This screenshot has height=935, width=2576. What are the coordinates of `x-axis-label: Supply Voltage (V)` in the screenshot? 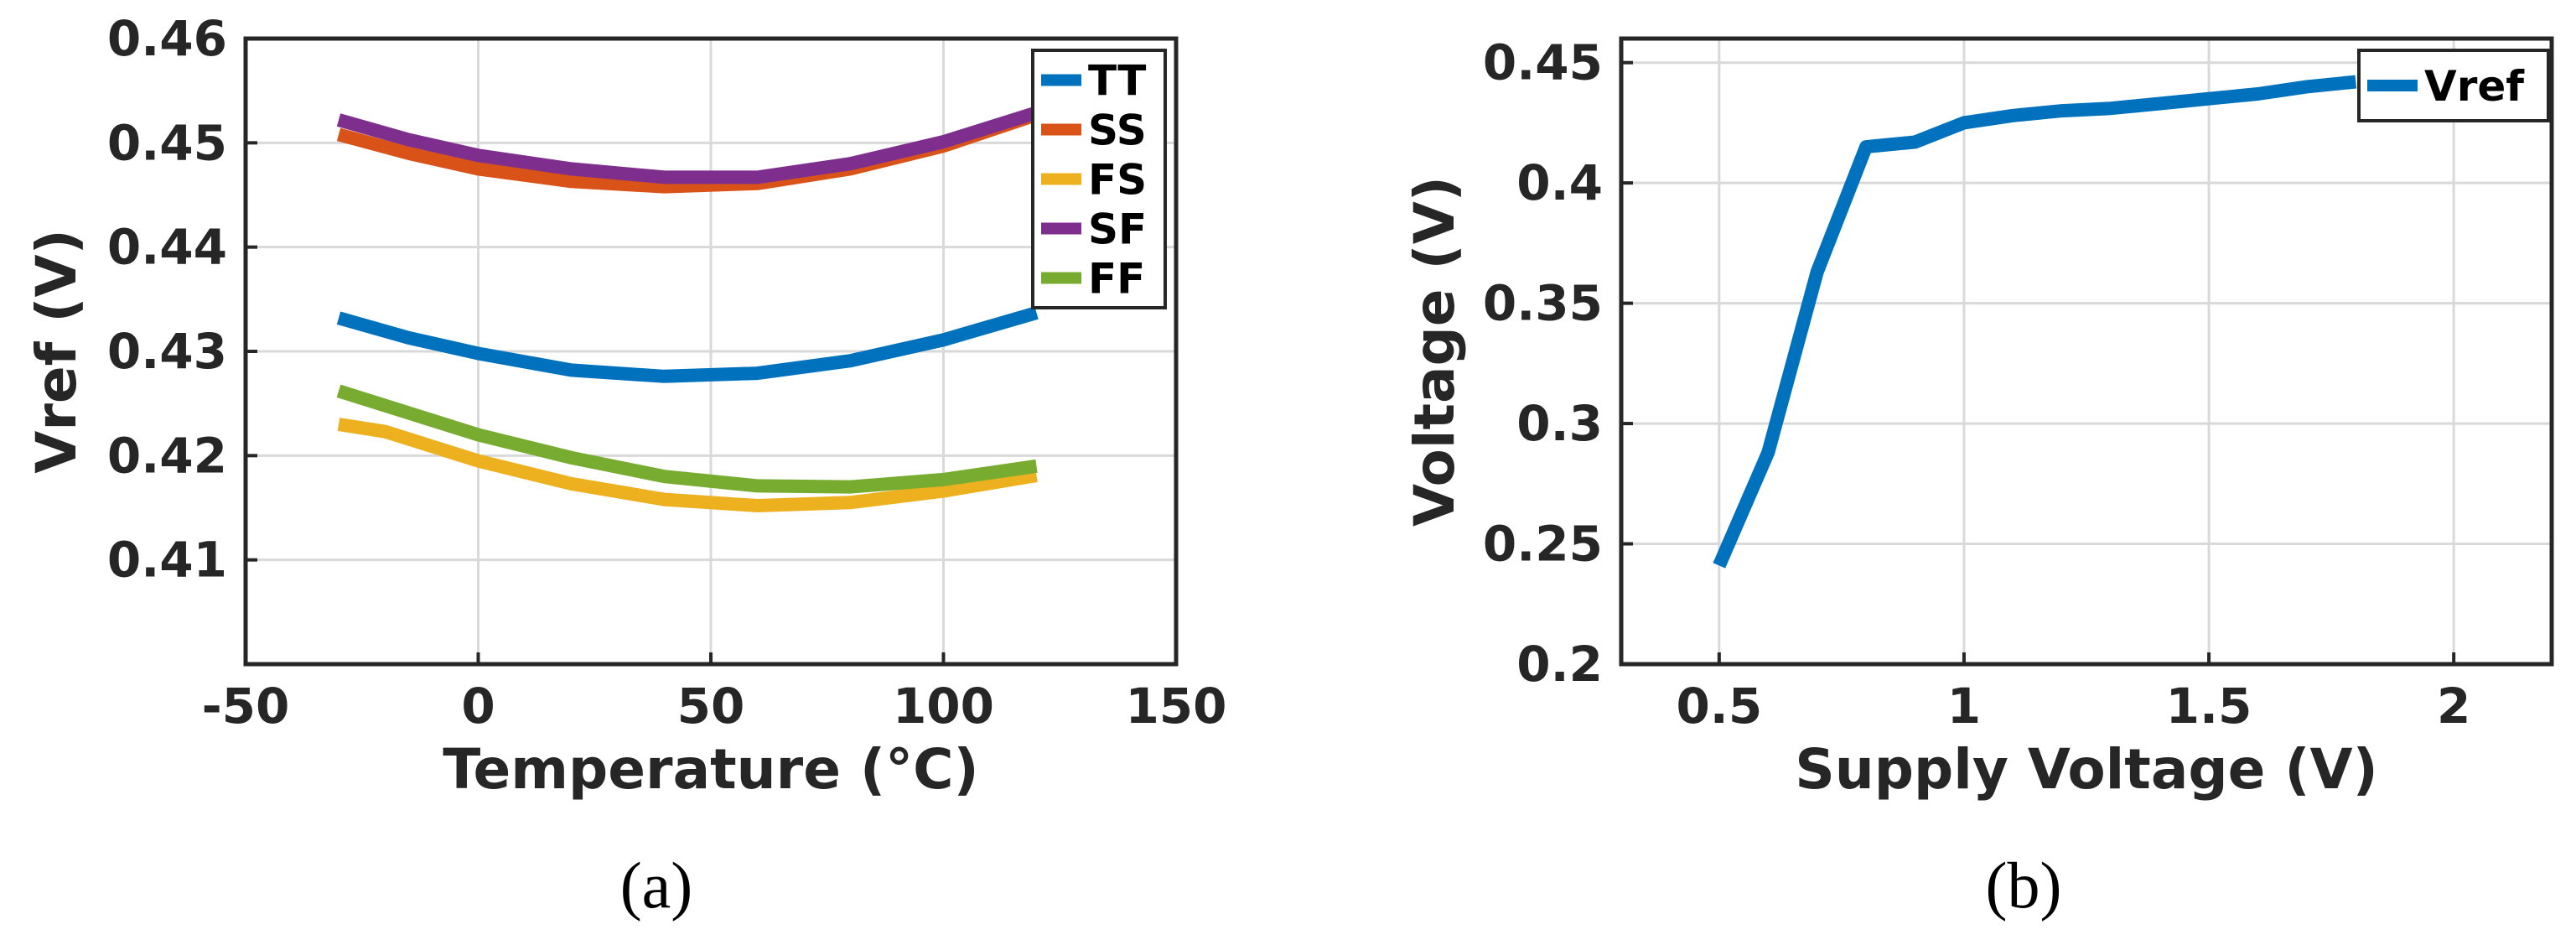 It's located at (2086, 770).